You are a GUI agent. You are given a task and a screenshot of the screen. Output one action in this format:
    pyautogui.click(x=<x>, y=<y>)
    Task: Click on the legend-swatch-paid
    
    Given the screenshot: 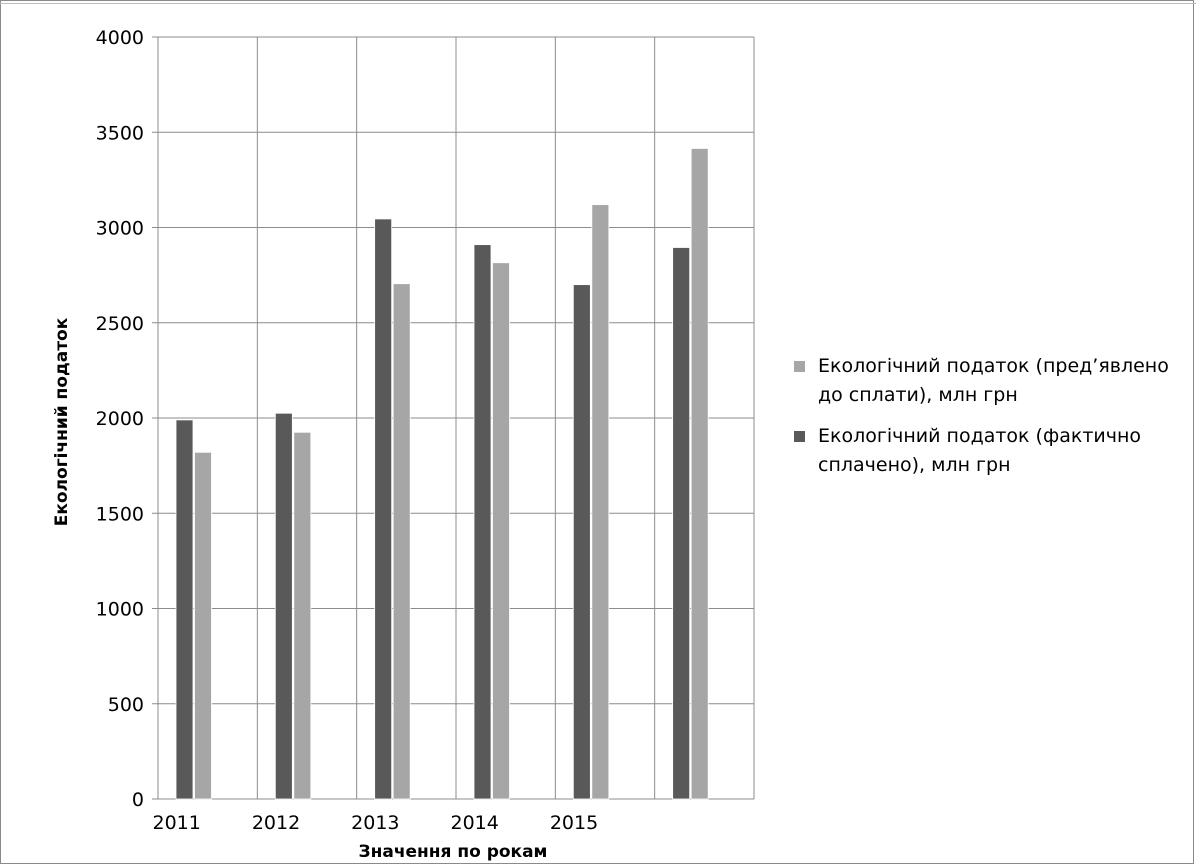 What is the action you would take?
    pyautogui.click(x=799, y=436)
    